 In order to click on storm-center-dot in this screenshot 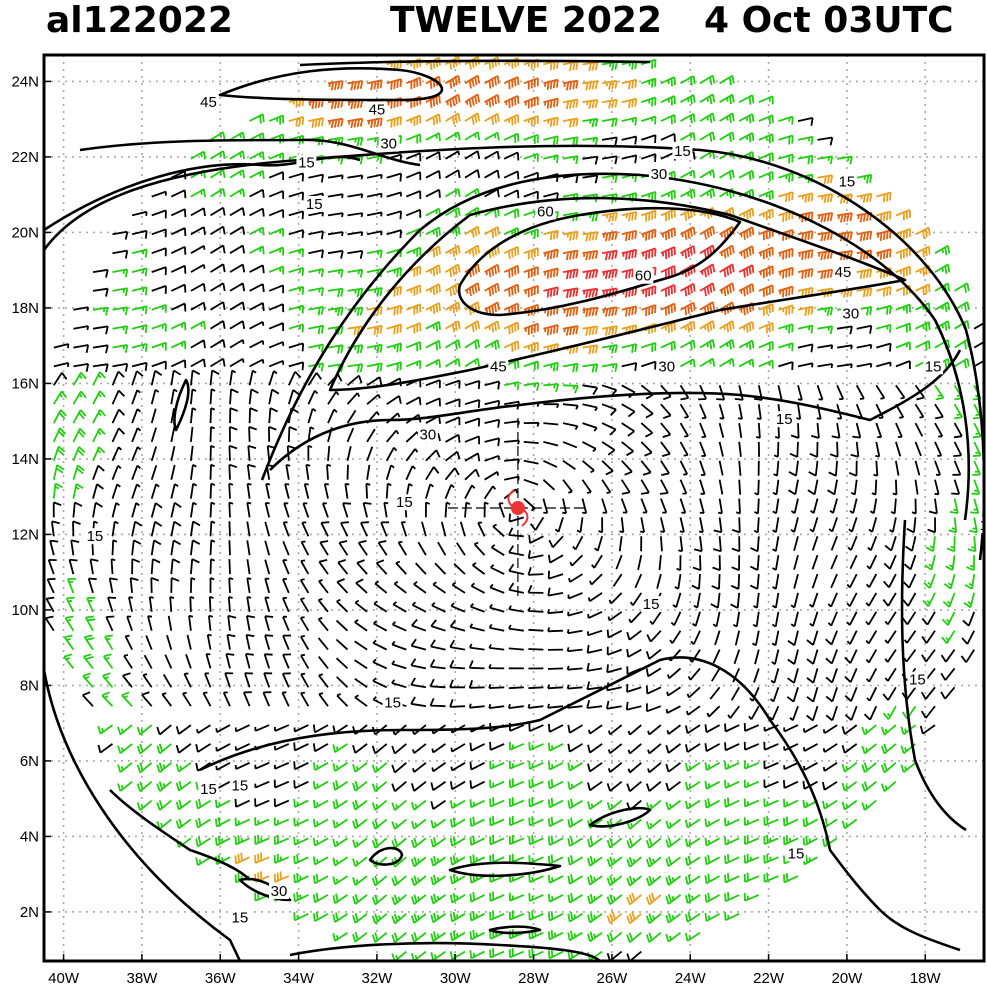, I will do `click(517, 508)`.